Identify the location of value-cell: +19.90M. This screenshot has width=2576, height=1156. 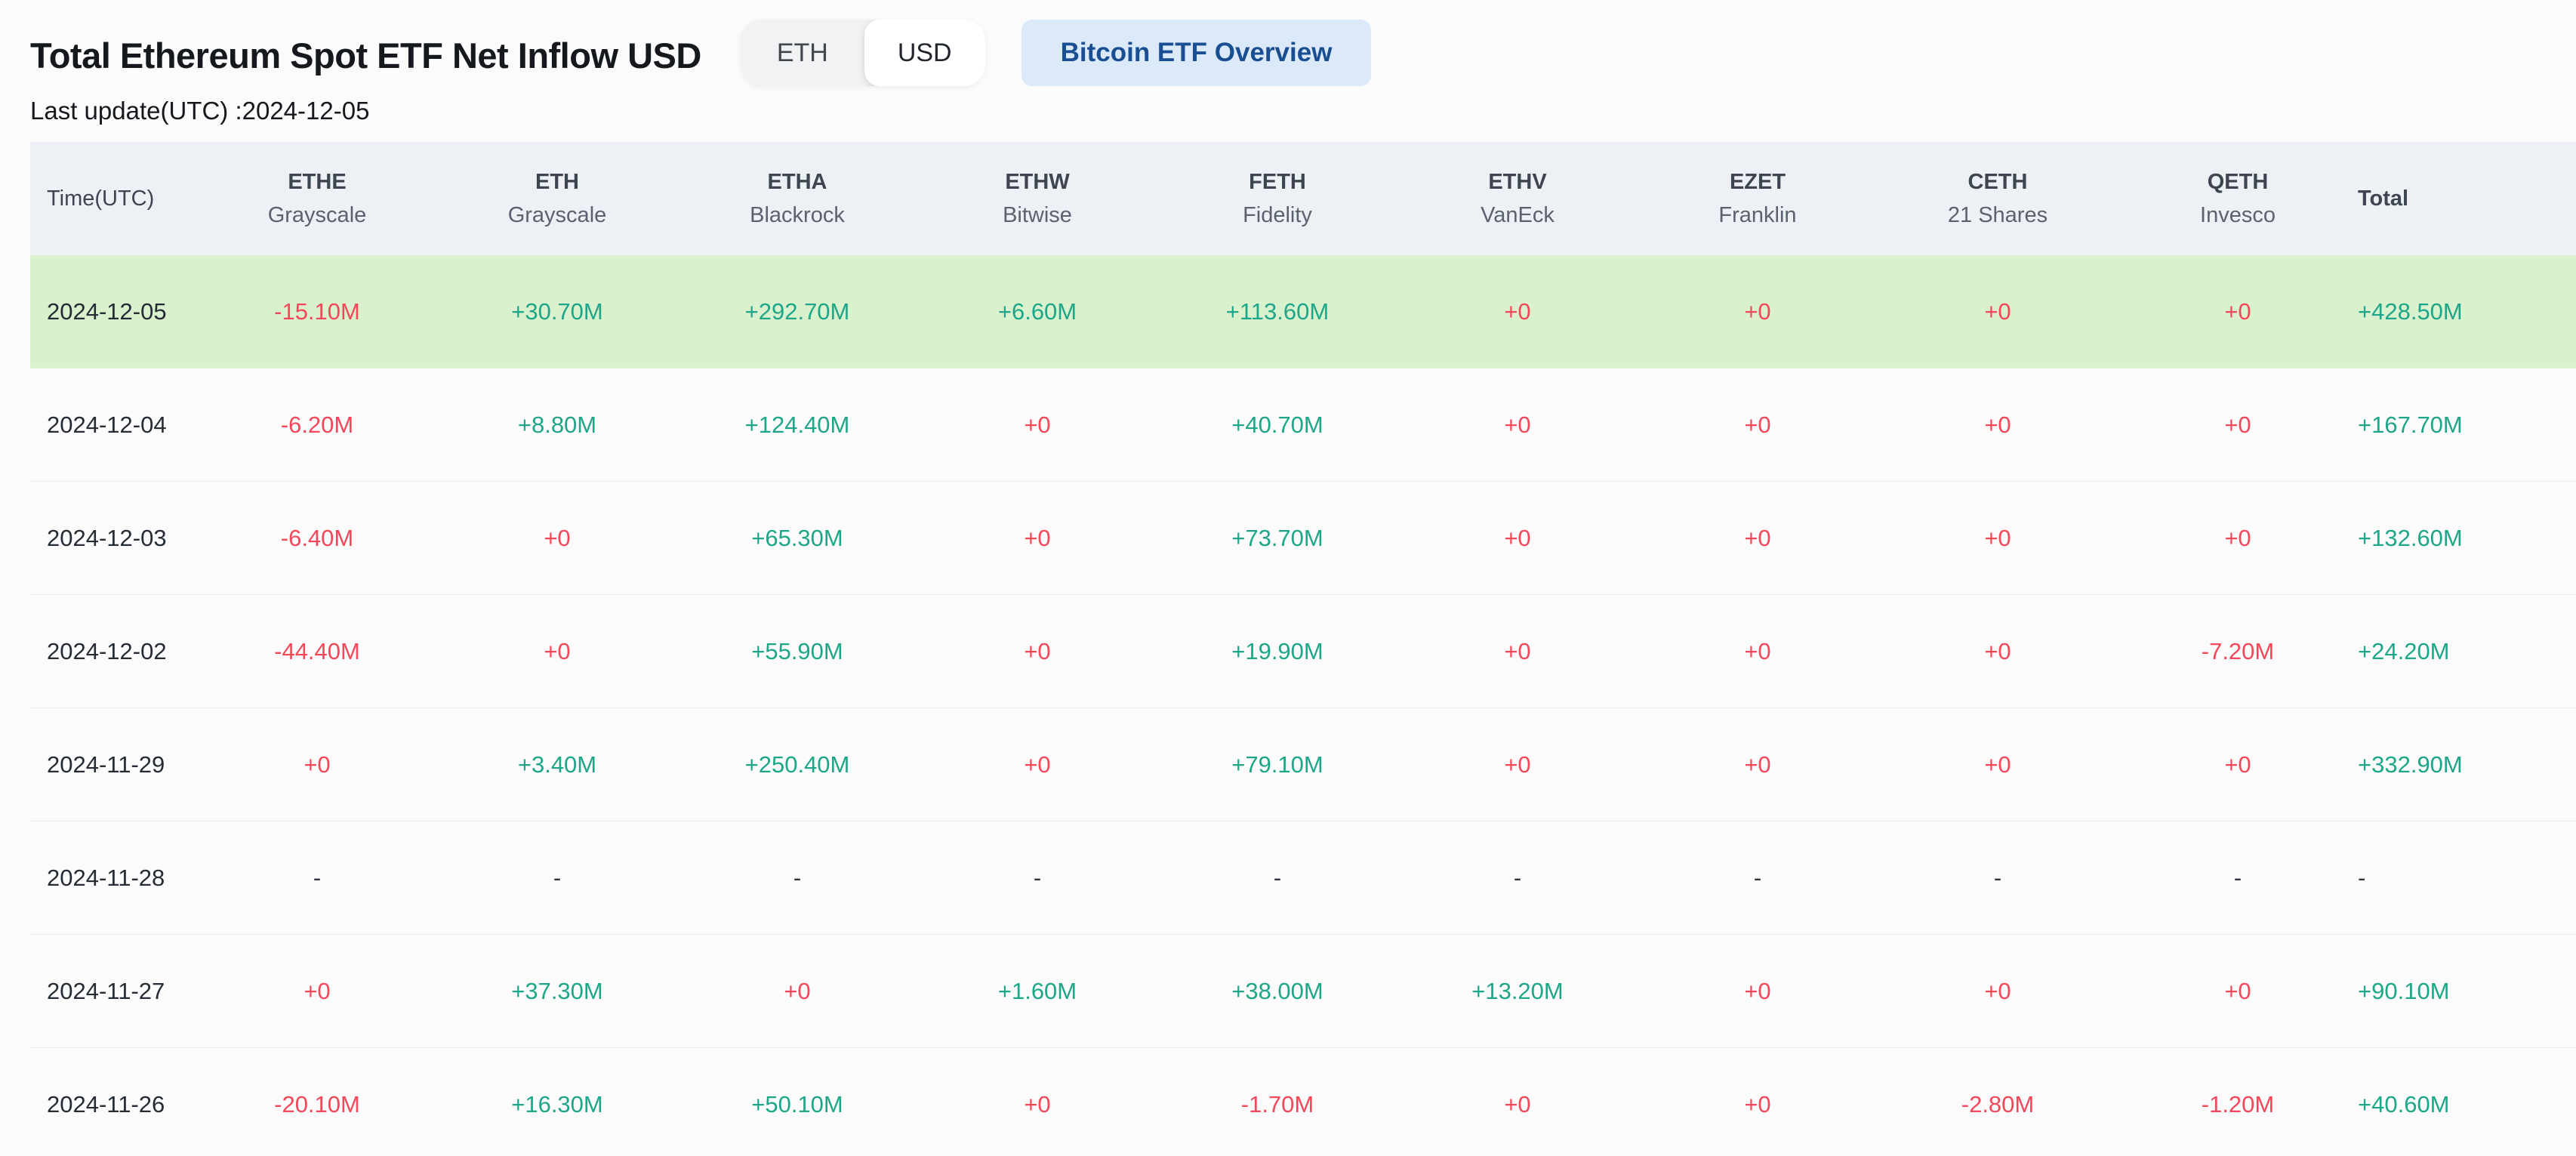
(1277, 650).